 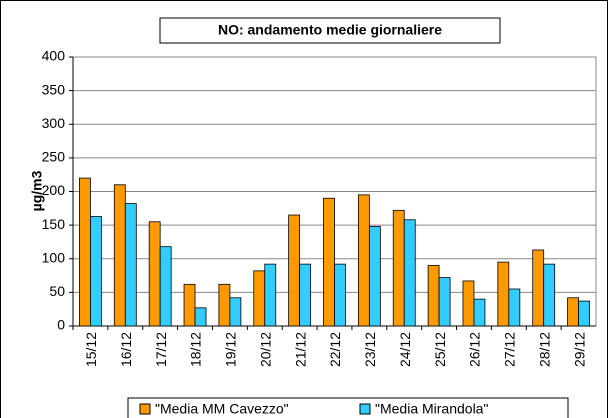 I want to click on x-tick-label: 29/12, so click(x=579, y=349).